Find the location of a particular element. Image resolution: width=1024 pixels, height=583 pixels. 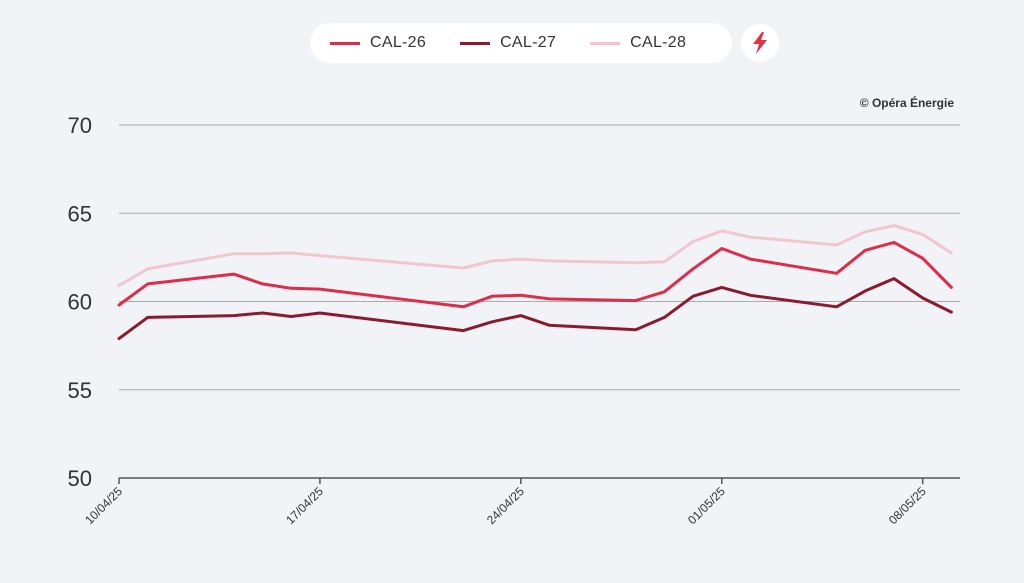

legend-item-cal-26: CAL-26 is located at coordinates (378, 43).